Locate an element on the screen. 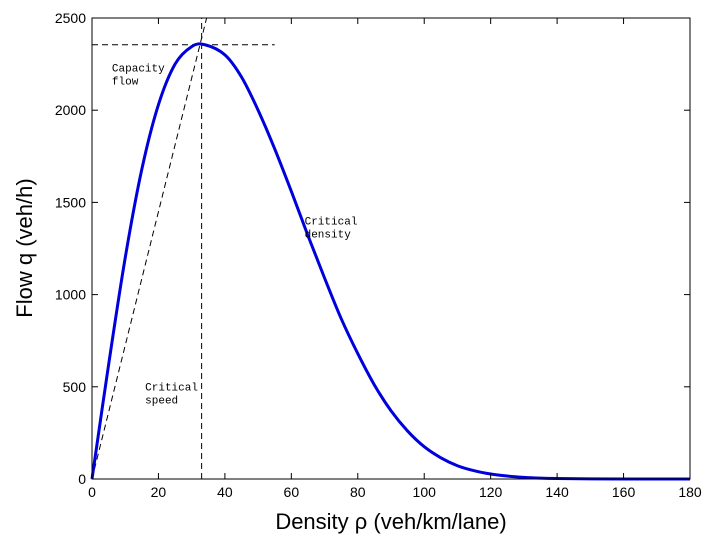 This screenshot has width=708, height=538. annotation-label: Capacity flow is located at coordinates (138, 75).